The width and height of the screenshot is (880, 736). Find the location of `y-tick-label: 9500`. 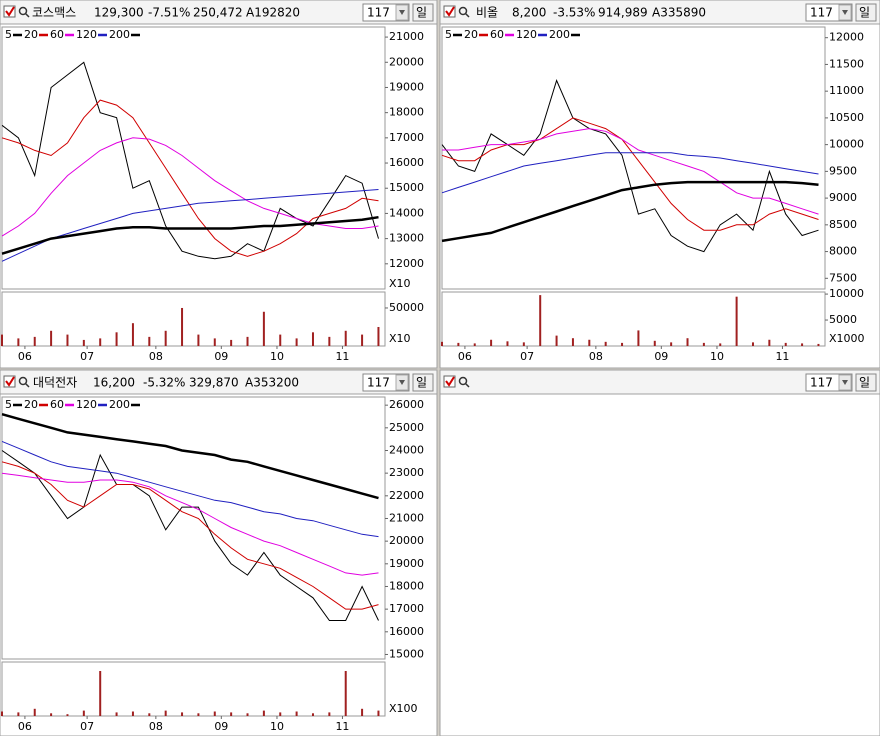

y-tick-label: 9500 is located at coordinates (843, 170).